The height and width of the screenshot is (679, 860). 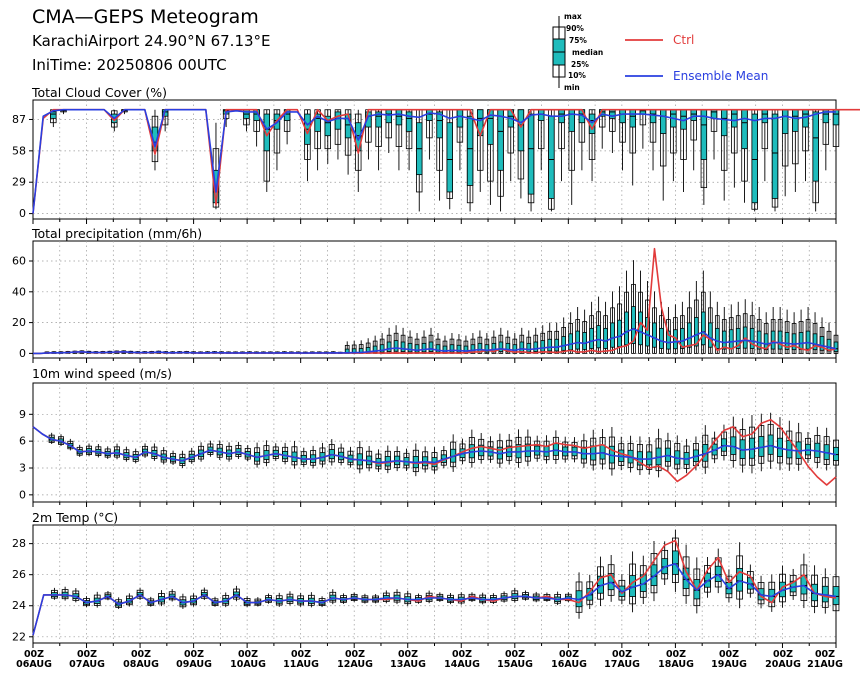 I want to click on legend, so click(x=607, y=52).